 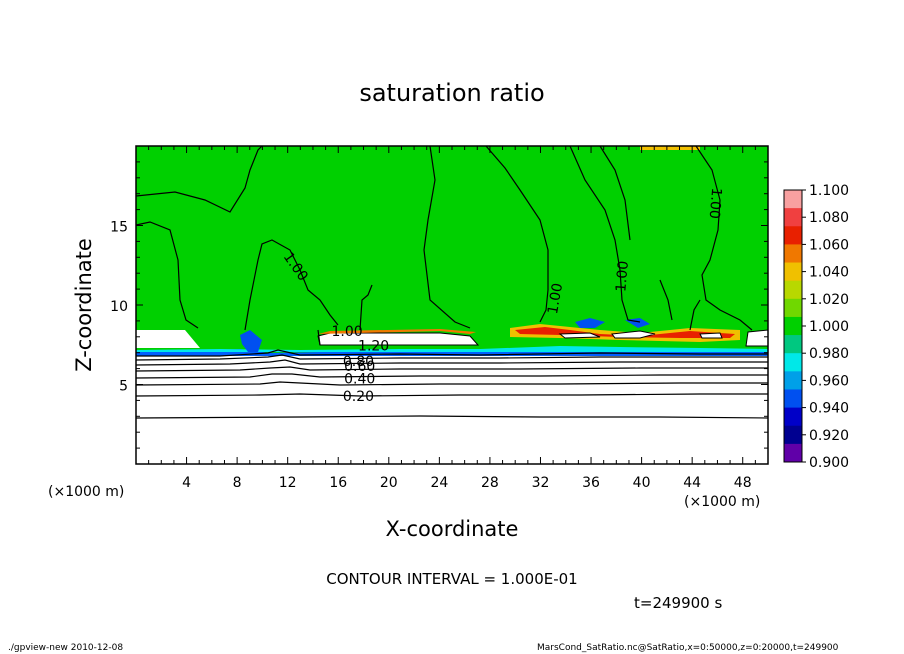 What do you see at coordinates (829, 381) in the screenshot?
I see `colorbar-label: 0.960` at bounding box center [829, 381].